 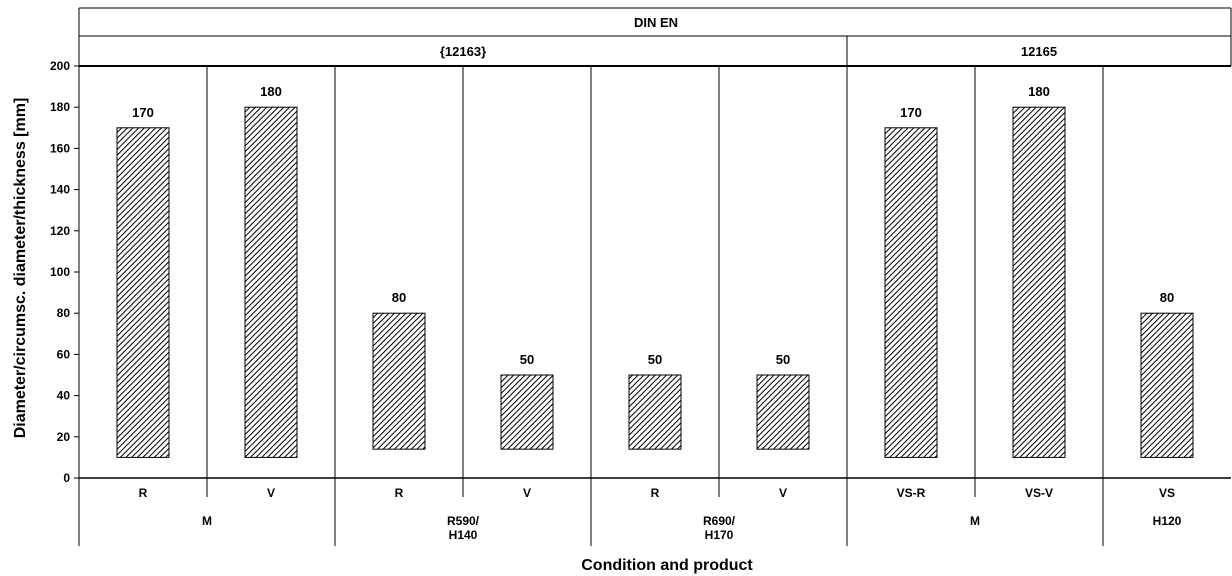 I want to click on y-tick-label: 0, so click(x=66, y=478).